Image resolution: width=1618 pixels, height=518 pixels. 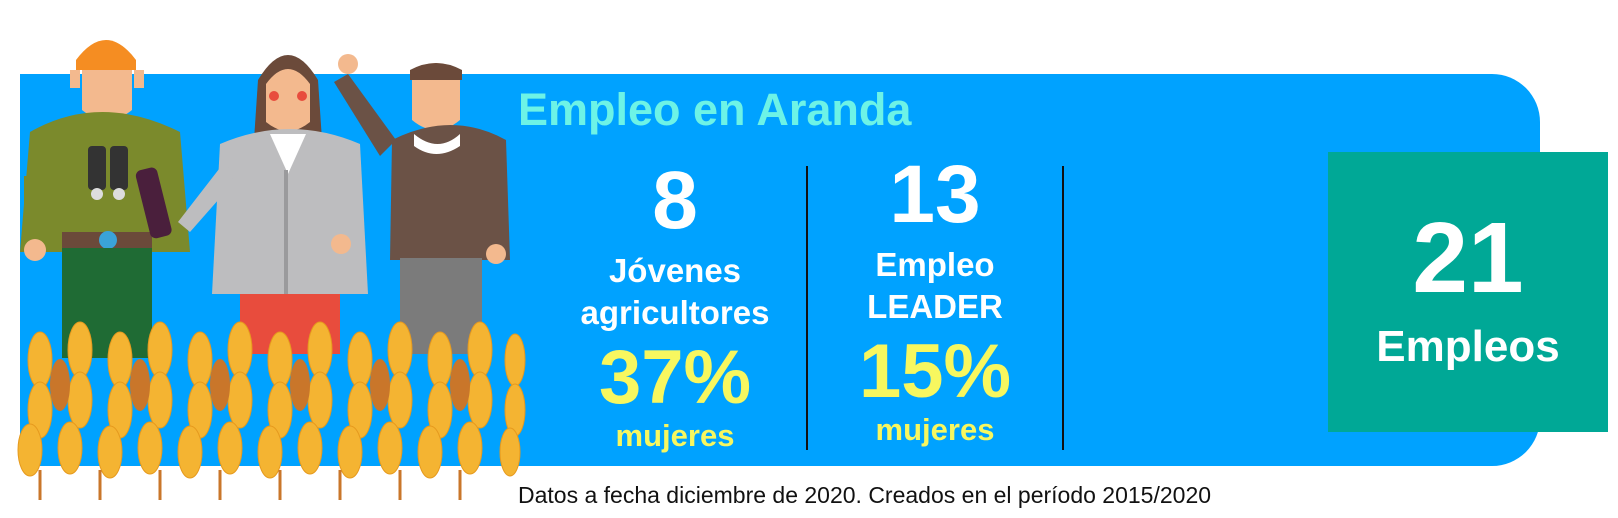 What do you see at coordinates (935, 371) in the screenshot?
I see `stat-percent: 15%` at bounding box center [935, 371].